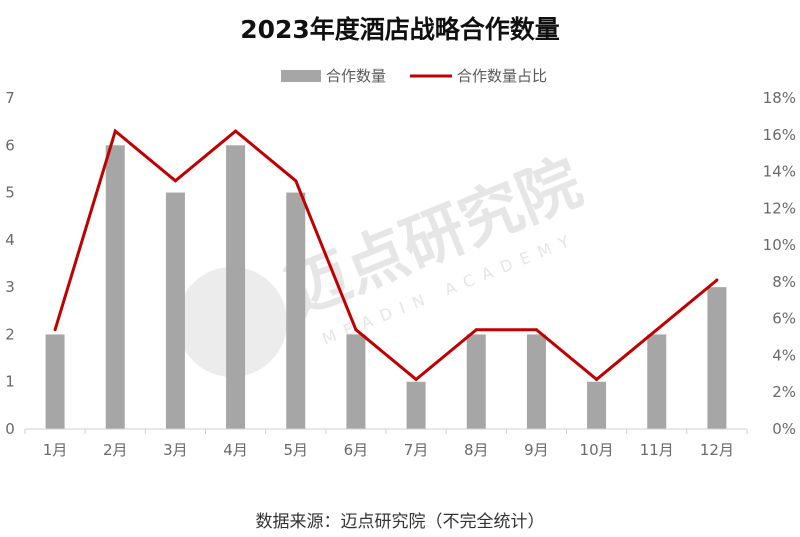 Image resolution: width=800 pixels, height=537 pixels. Describe the element at coordinates (10, 240) in the screenshot. I see `y-left-tick-label: 4` at that location.